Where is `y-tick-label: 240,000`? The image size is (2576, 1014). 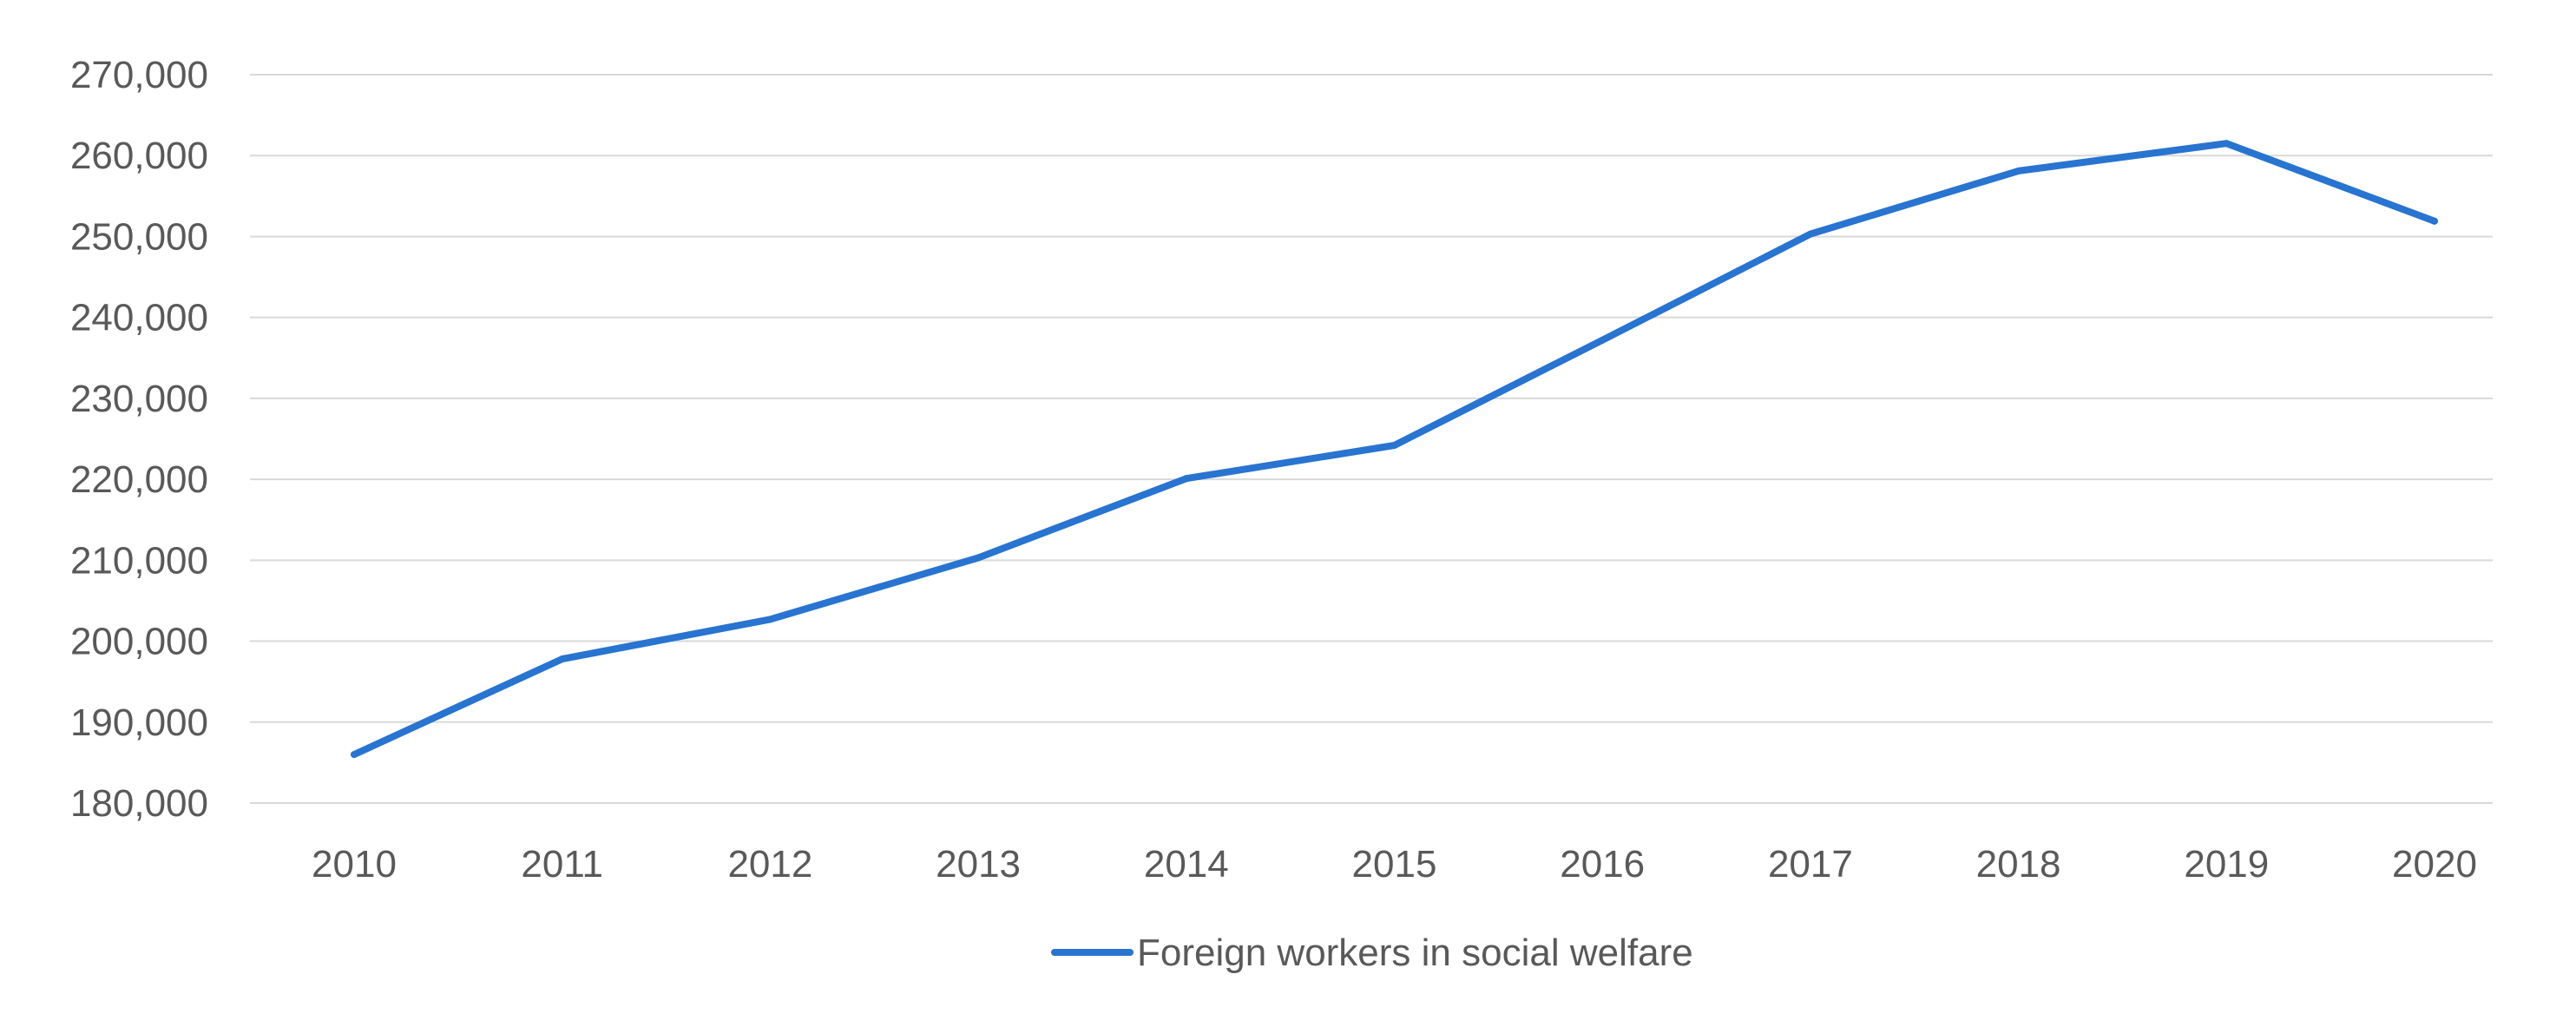 y-tick-label: 240,000 is located at coordinates (139, 318).